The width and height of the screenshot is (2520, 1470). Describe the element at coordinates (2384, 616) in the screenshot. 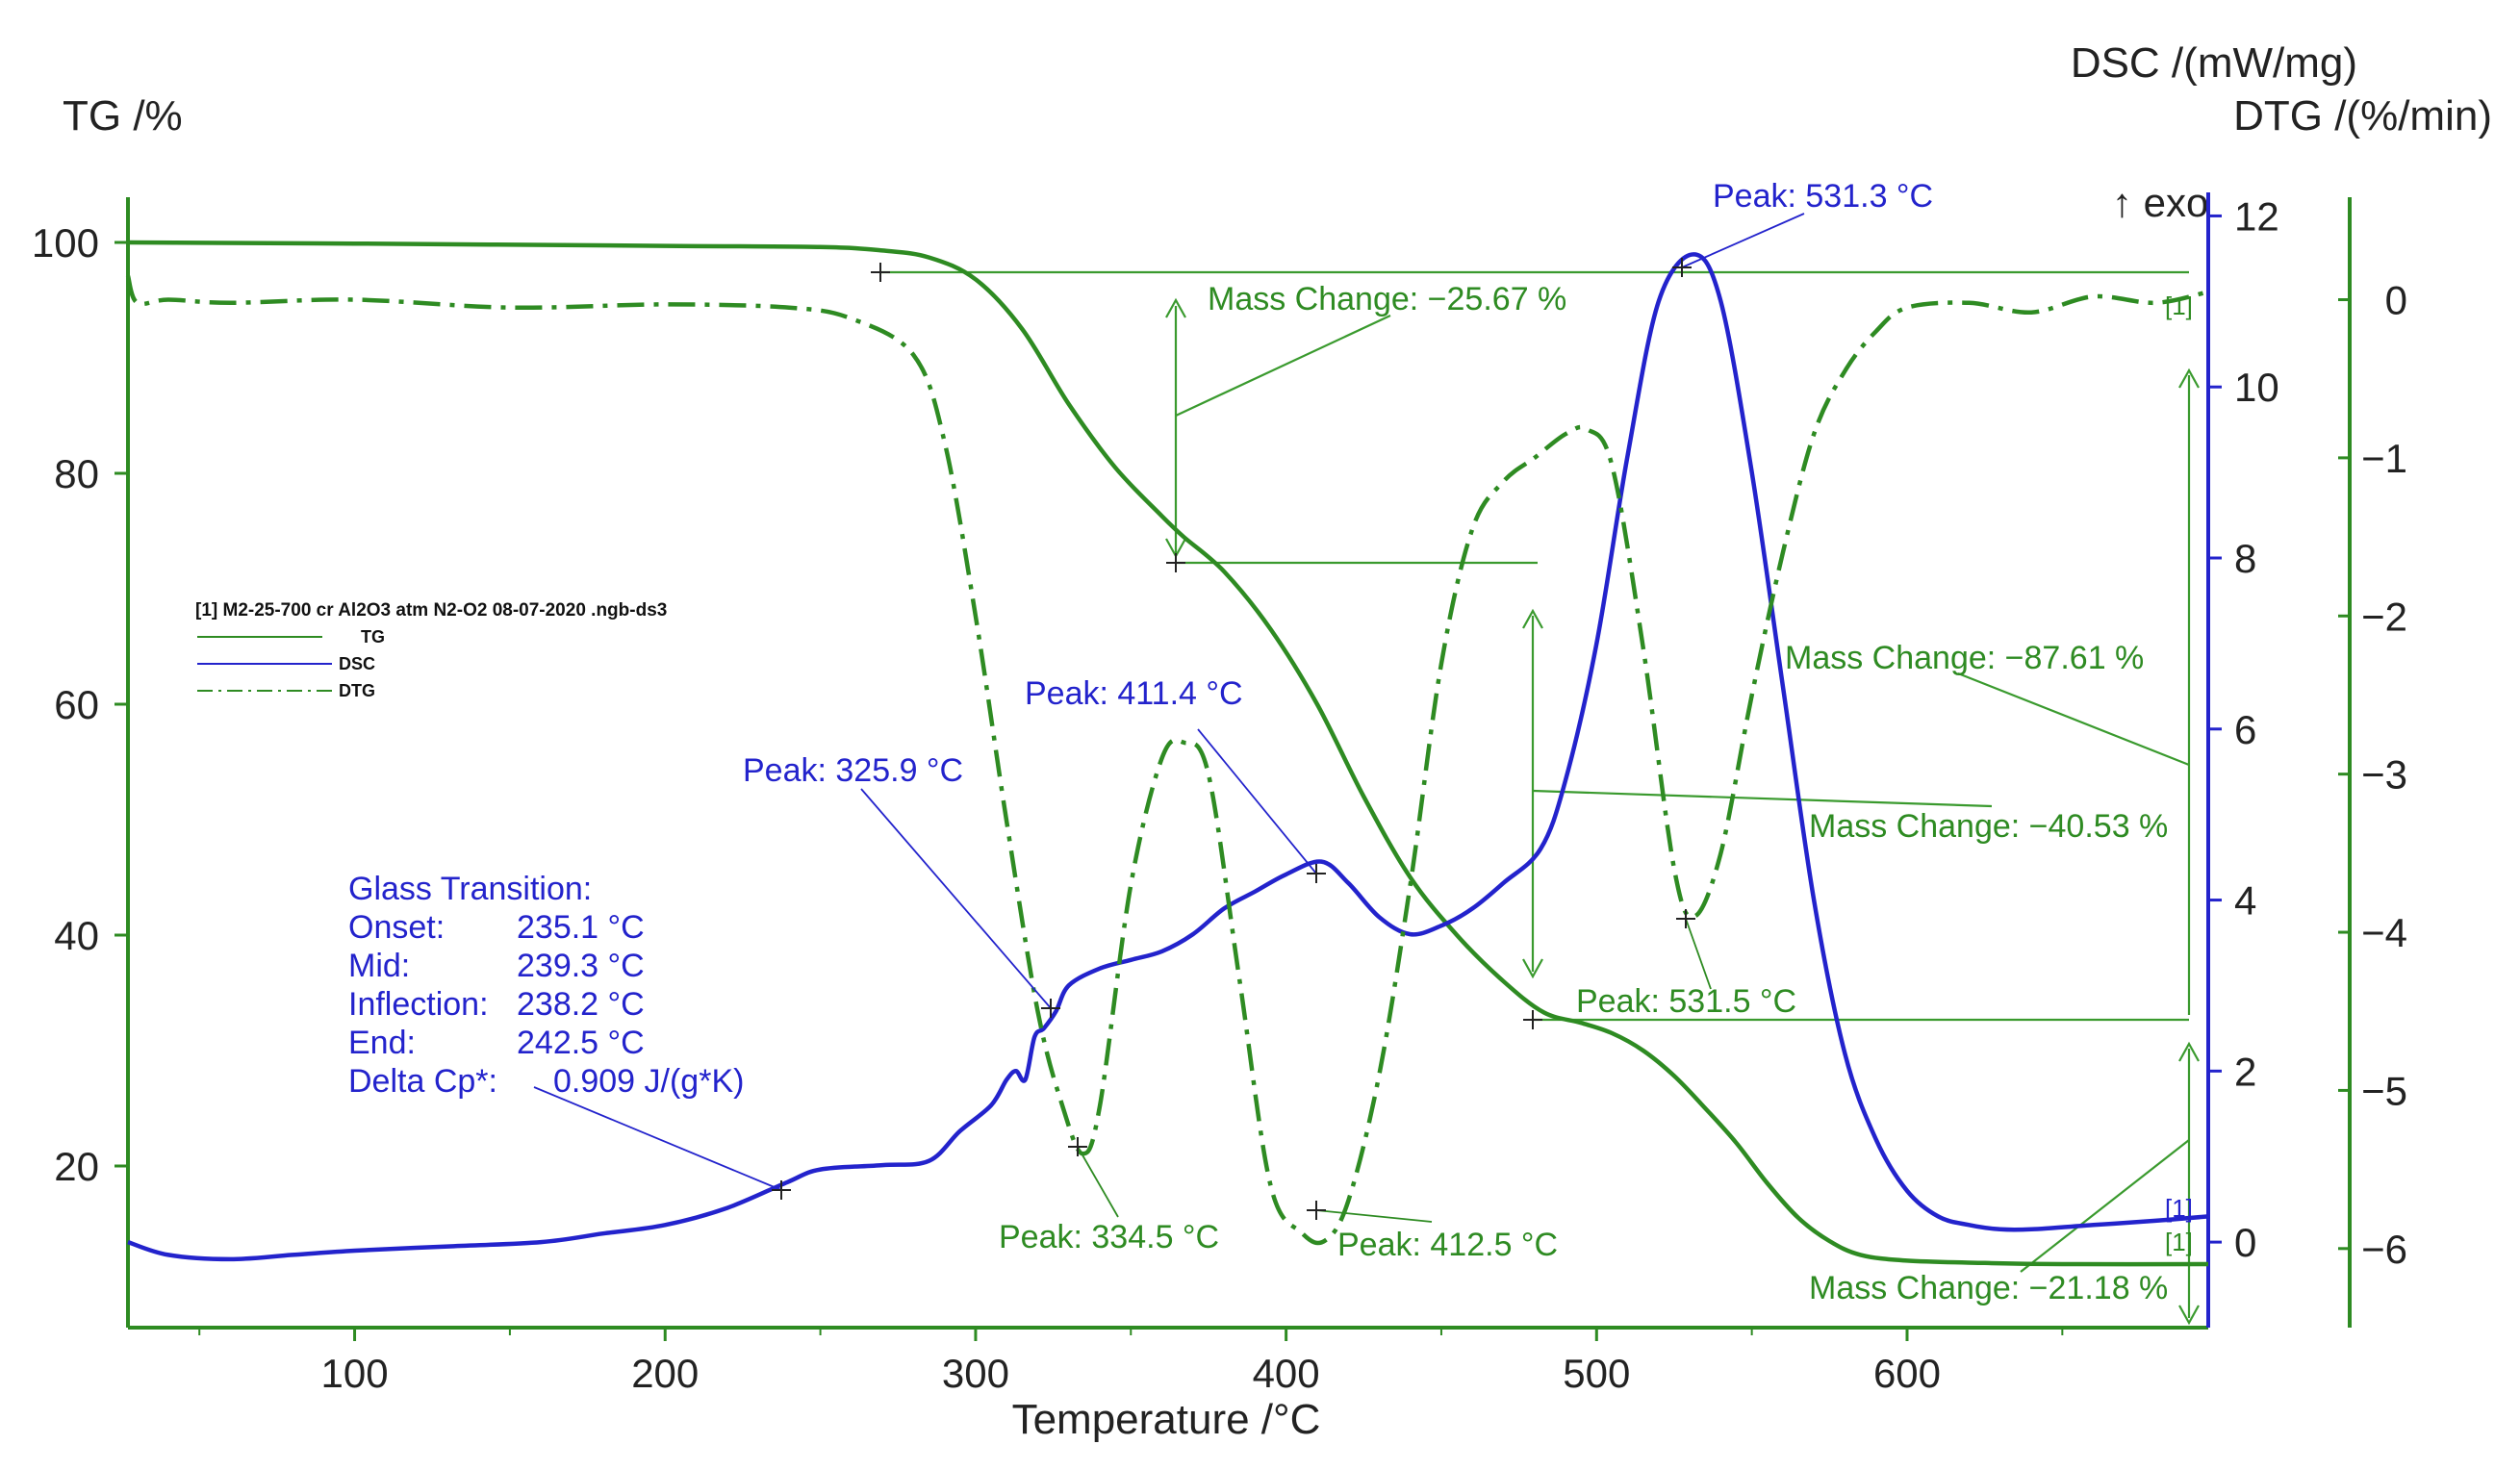

I see `dtg-tick-label: −2` at that location.